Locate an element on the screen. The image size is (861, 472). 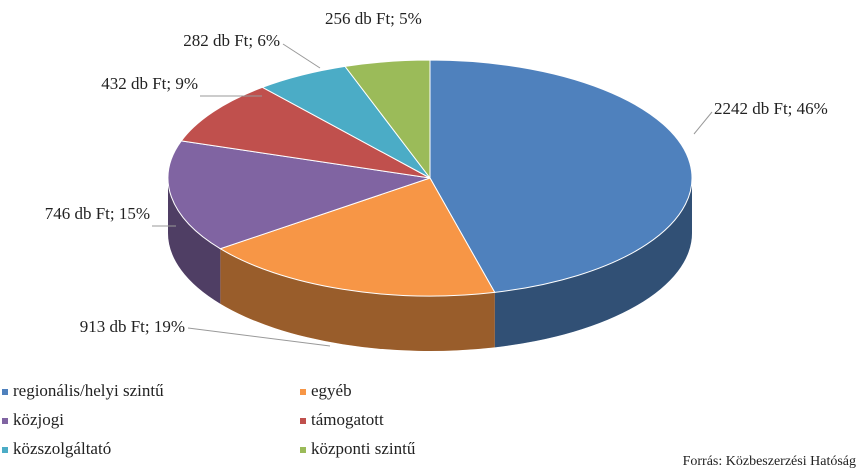
legend-label: egyéb is located at coordinates (331, 390).